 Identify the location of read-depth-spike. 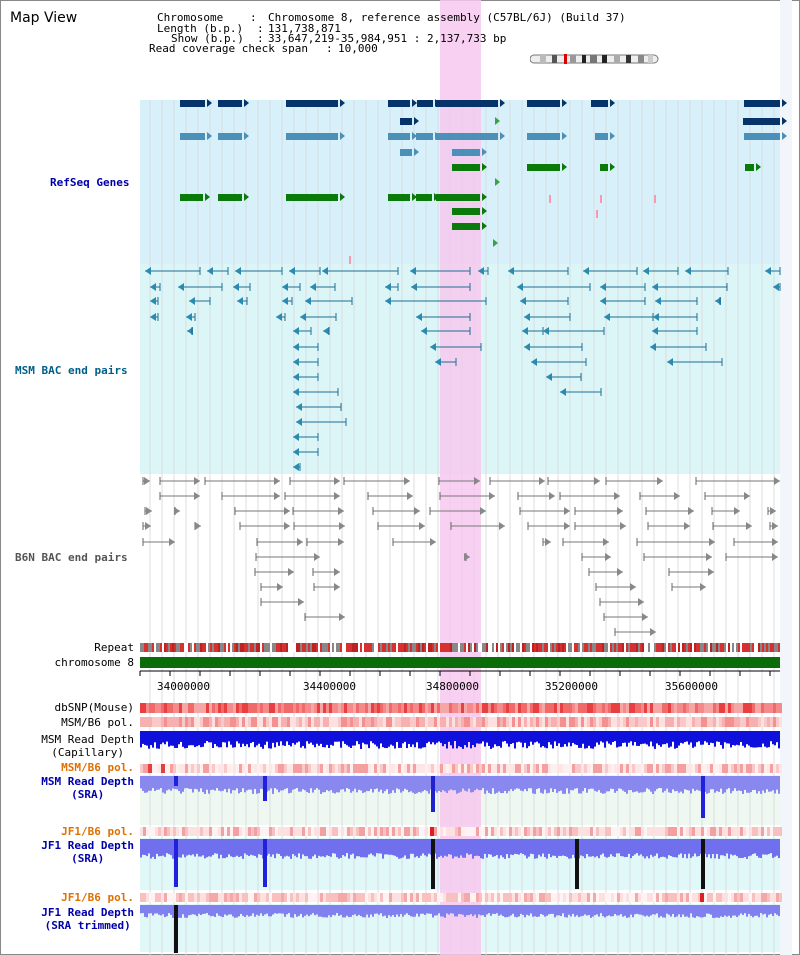
(265, 788).